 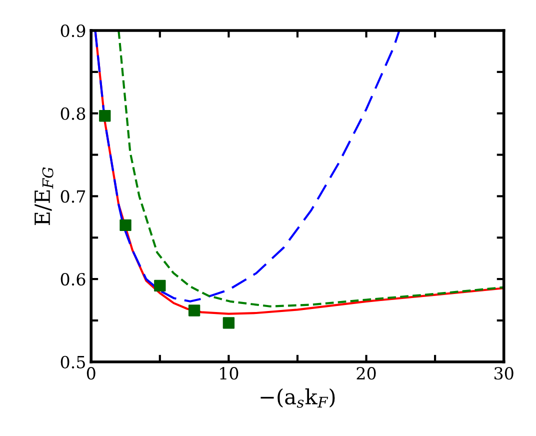 I want to click on y-tick-label: 0.9, so click(x=73, y=31).